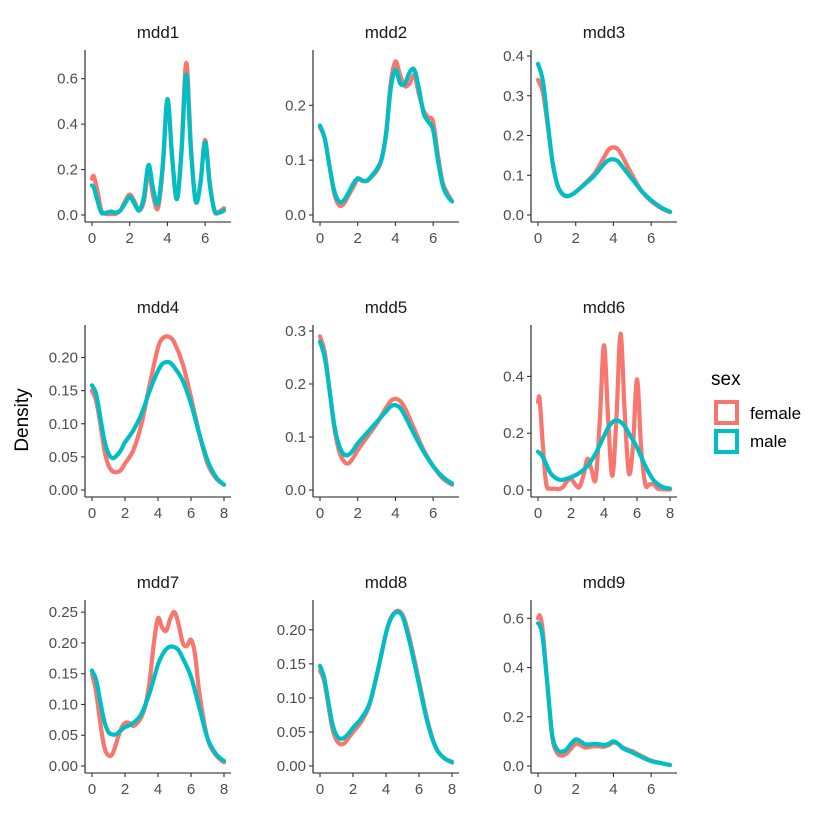 This screenshot has width=840, height=840. I want to click on panel-title: mdd5, so click(386, 307).